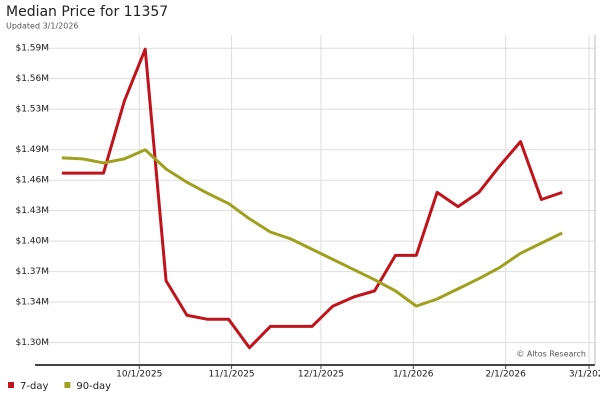 The width and height of the screenshot is (600, 400). Describe the element at coordinates (321, 375) in the screenshot. I see `x-tick-label: 12/1/2025` at that location.